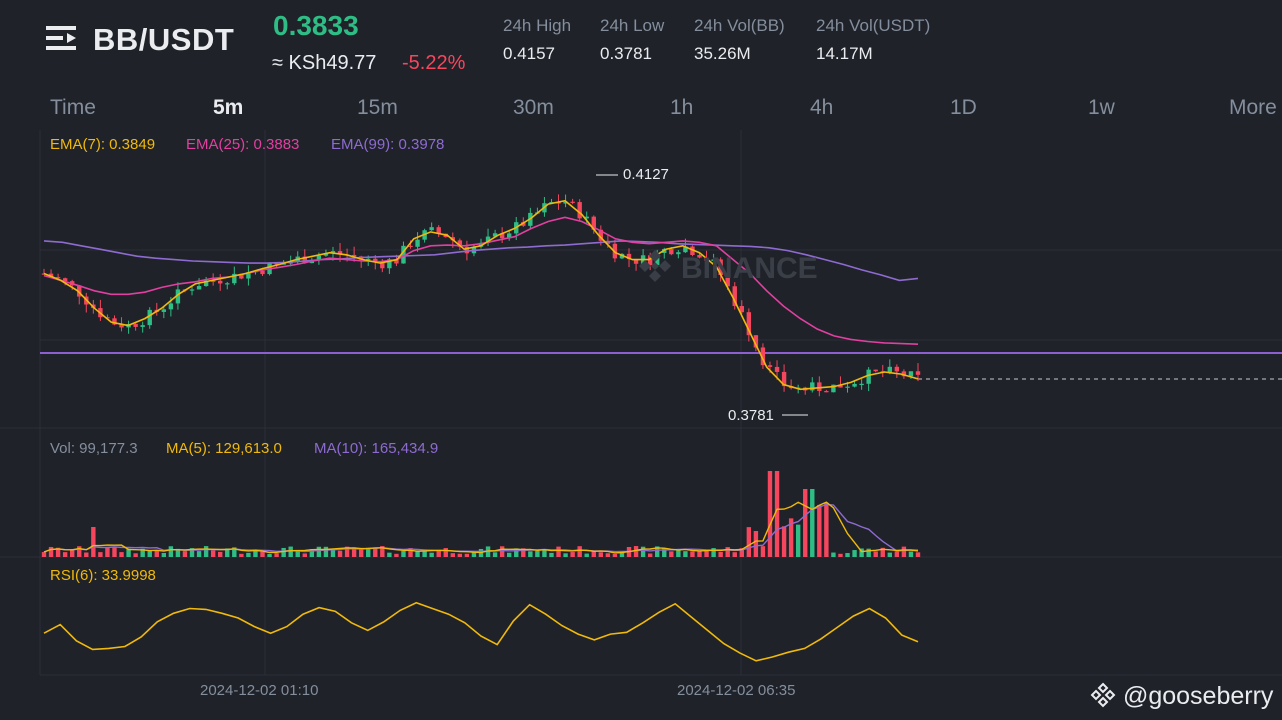  I want to click on stat-label: 24h Vol(BB), so click(739, 25).